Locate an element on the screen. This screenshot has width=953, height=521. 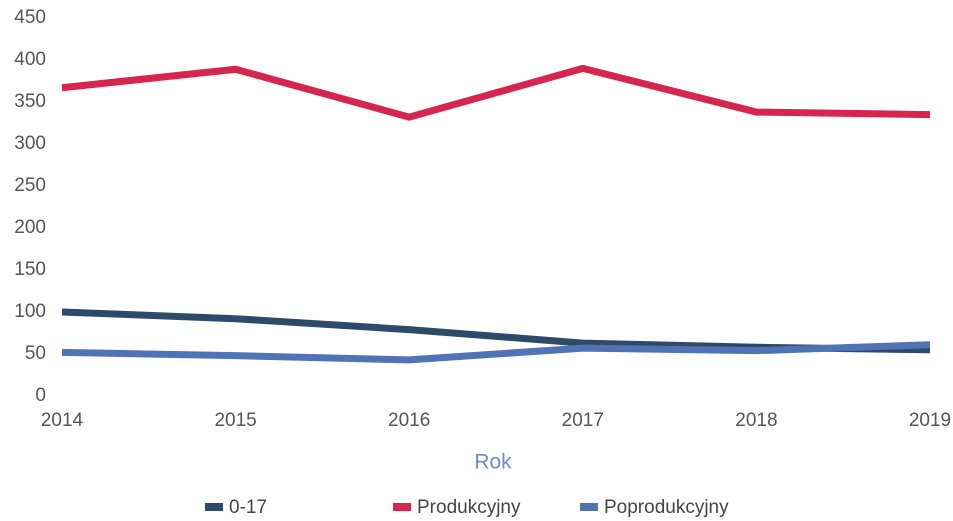
x-tick-label: 2017 is located at coordinates (583, 420).